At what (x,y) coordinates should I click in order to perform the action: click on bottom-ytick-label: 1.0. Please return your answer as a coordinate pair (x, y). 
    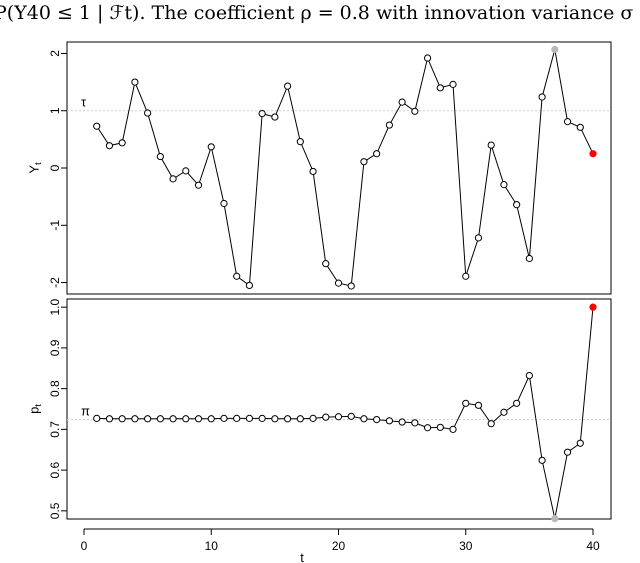
    Looking at the image, I should click on (55, 306).